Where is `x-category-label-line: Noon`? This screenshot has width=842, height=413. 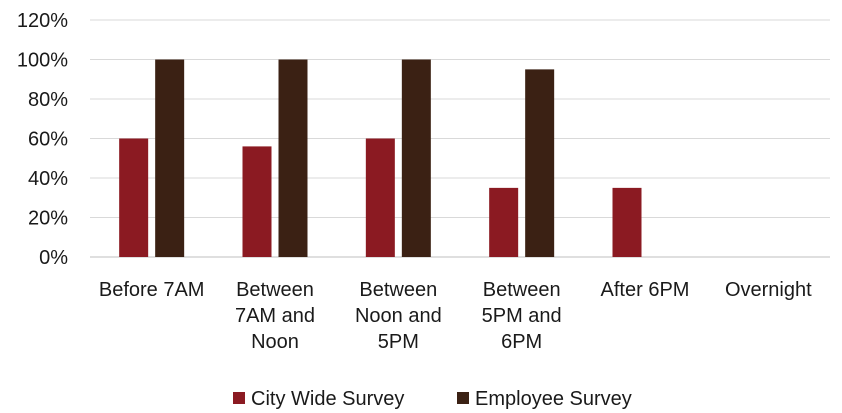
x-category-label-line: Noon is located at coordinates (275, 342).